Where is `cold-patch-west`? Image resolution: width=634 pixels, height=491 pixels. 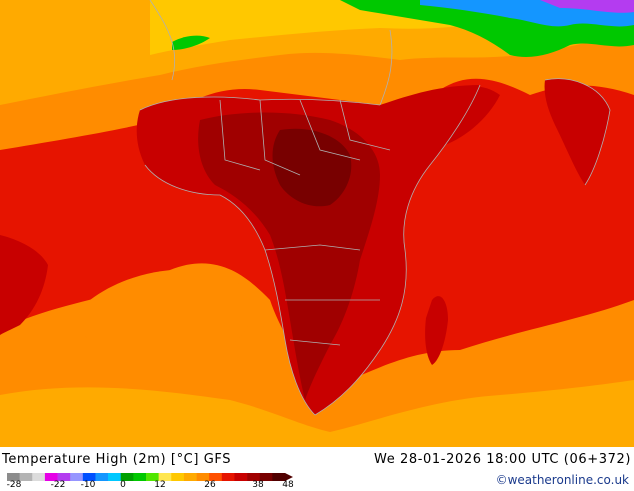 cold-patch-west is located at coordinates (191, 42).